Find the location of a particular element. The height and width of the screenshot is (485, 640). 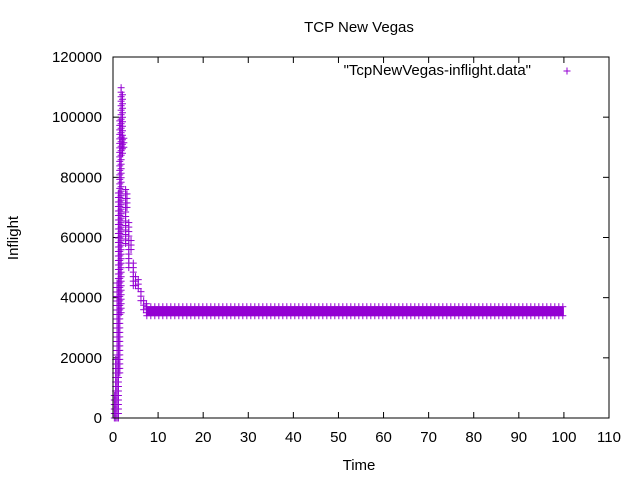

x-tick-label: 90 is located at coordinates (518, 437).